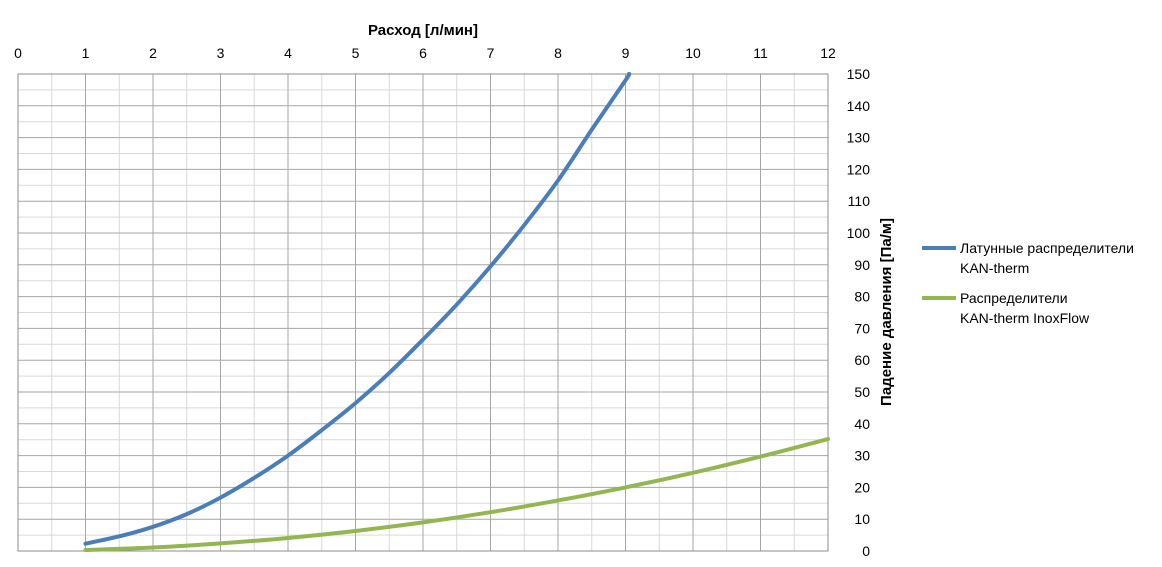  What do you see at coordinates (760, 53) in the screenshot?
I see `x-tick-label: 11` at bounding box center [760, 53].